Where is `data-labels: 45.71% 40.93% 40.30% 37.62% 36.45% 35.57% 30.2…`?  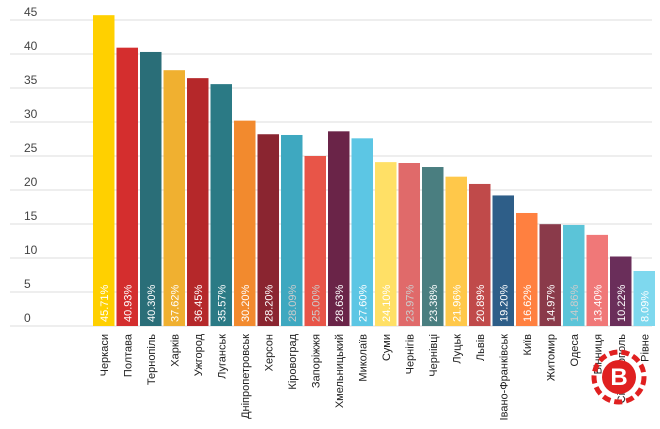
data-labels: 45.71% 40.93% 40.30% 37.62% 36.45% 35.57% 30.2… is located at coordinates (375, 303).